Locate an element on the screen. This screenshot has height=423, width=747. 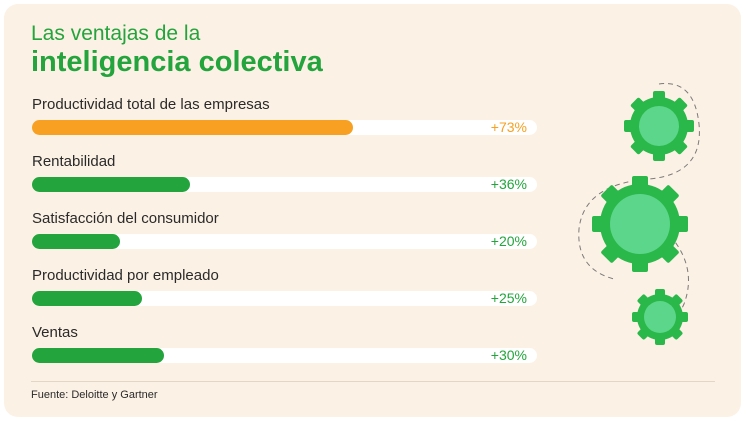
bar-track: +36% is located at coordinates (284, 184).